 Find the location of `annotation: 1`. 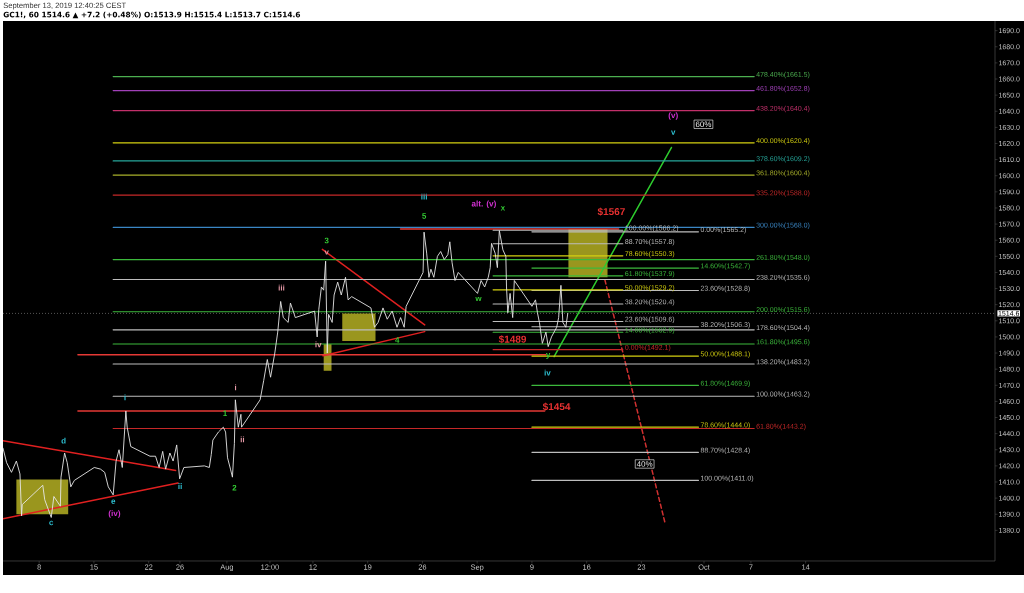

annotation: 1 is located at coordinates (225, 413).